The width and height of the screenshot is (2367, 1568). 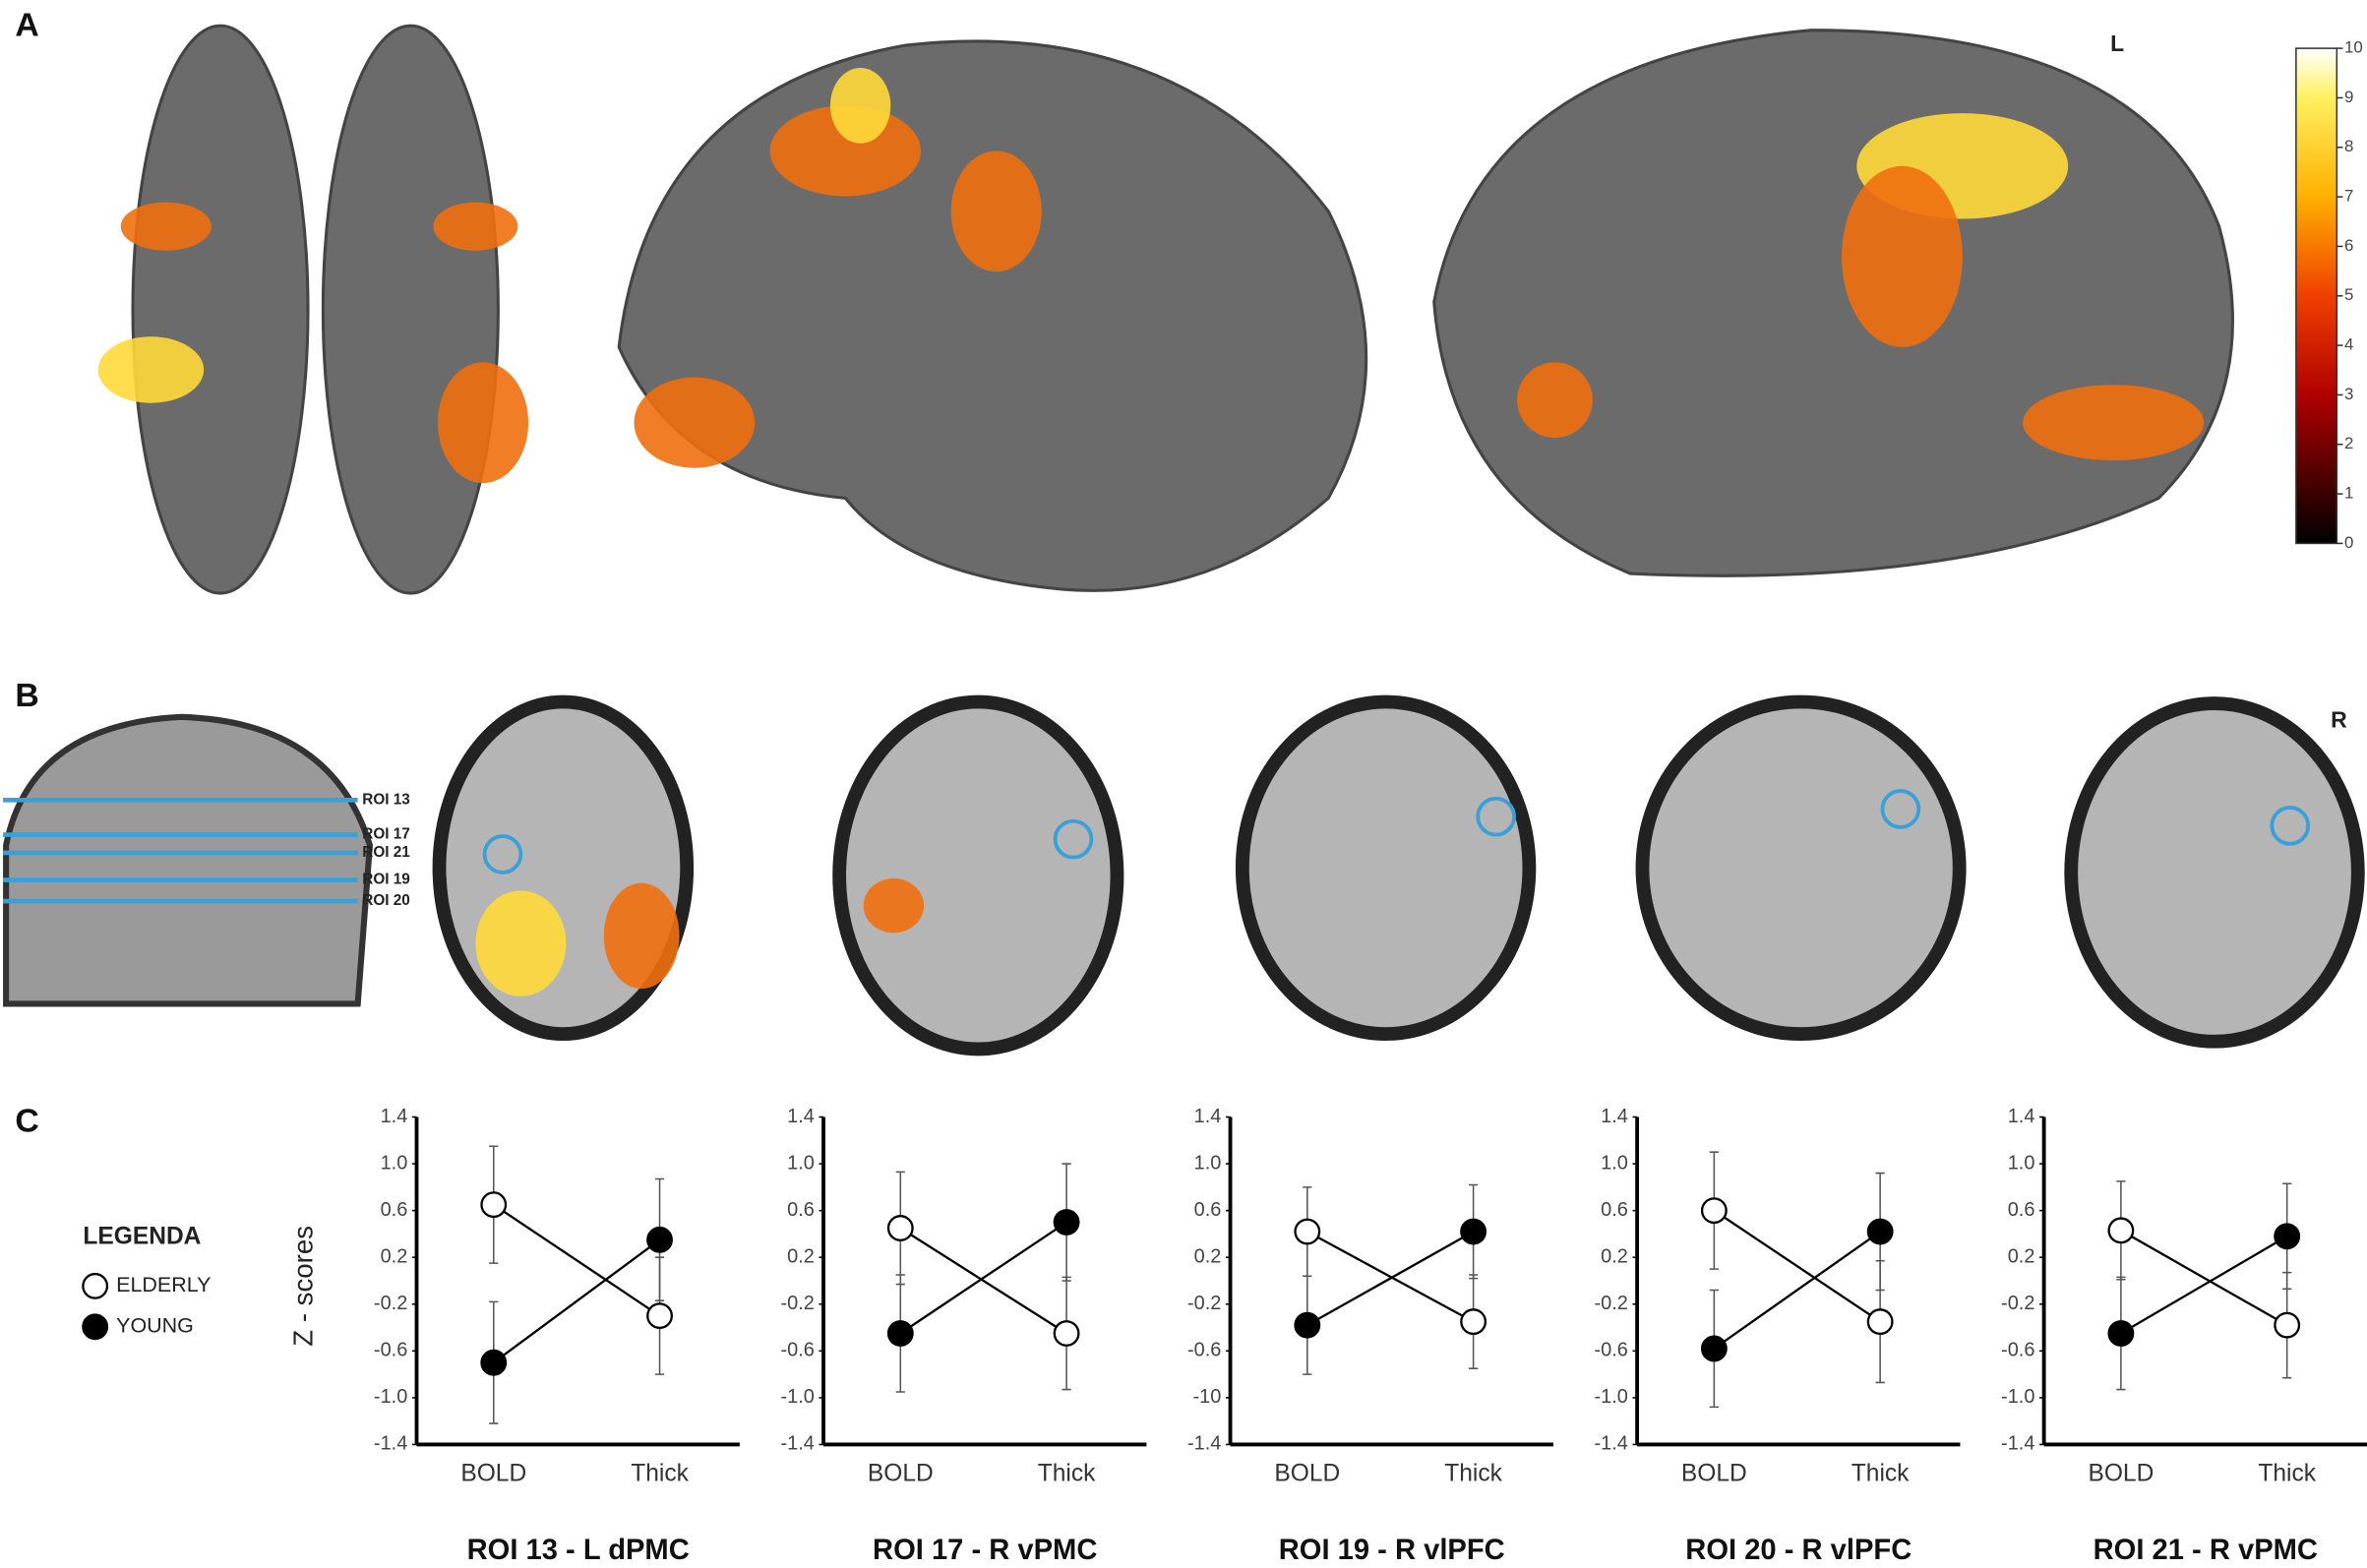 What do you see at coordinates (2348, 146) in the screenshot?
I see `colorbar-tick-label: 8` at bounding box center [2348, 146].